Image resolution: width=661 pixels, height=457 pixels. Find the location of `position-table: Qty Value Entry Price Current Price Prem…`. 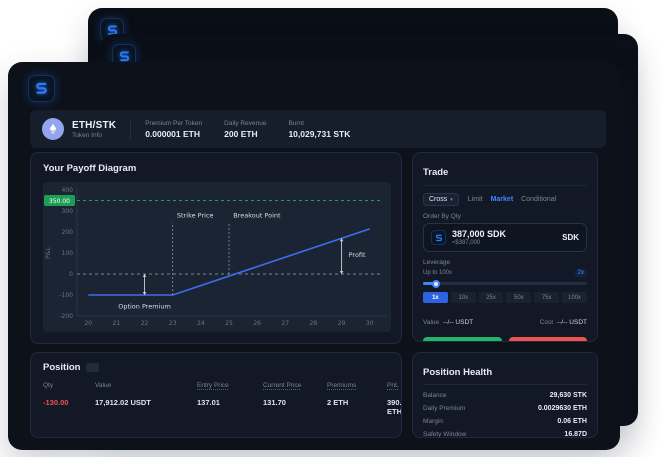

position-table: Qty Value Entry Price Current Price Prem… is located at coordinates (222, 399).